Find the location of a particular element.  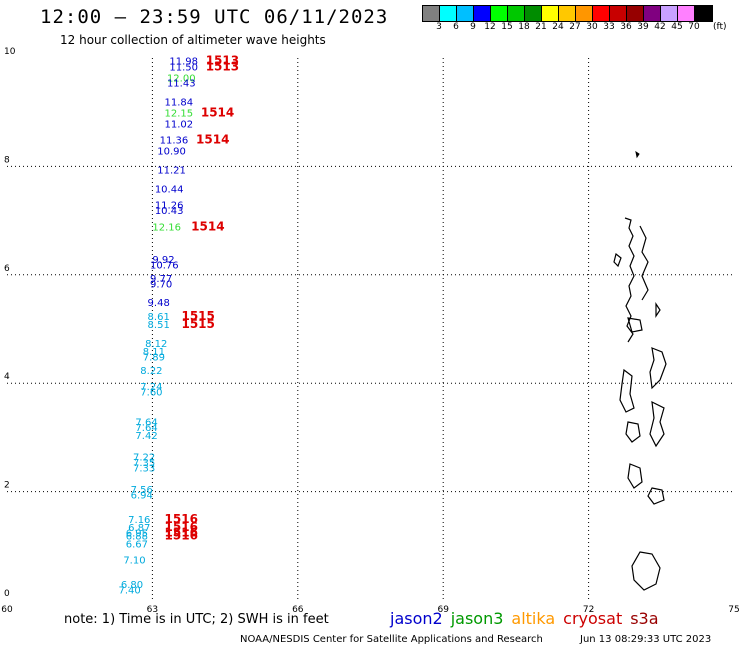

pass-time-label: 1515 is located at coordinates (197, 316).